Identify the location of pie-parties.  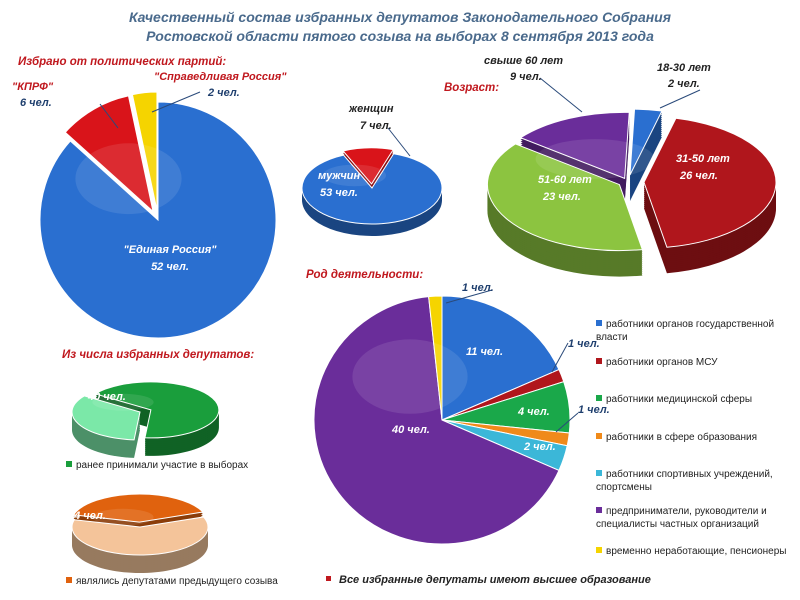
(158, 215).